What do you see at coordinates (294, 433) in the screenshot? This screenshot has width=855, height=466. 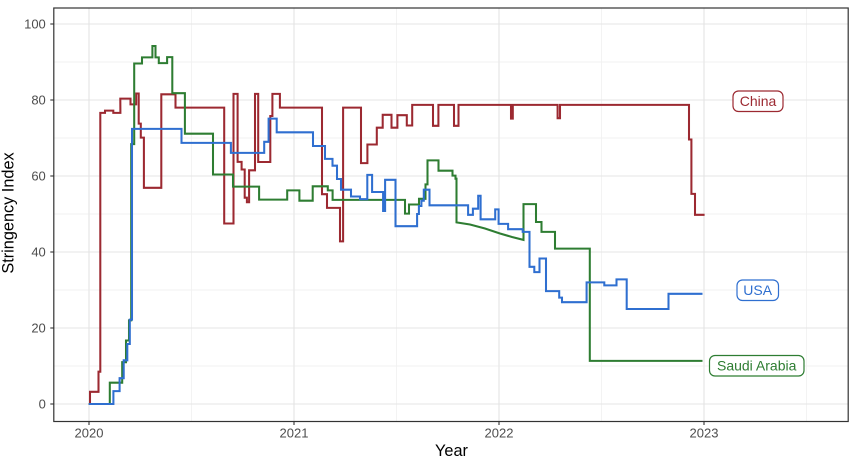 I see `svg-text: 2021` at bounding box center [294, 433].